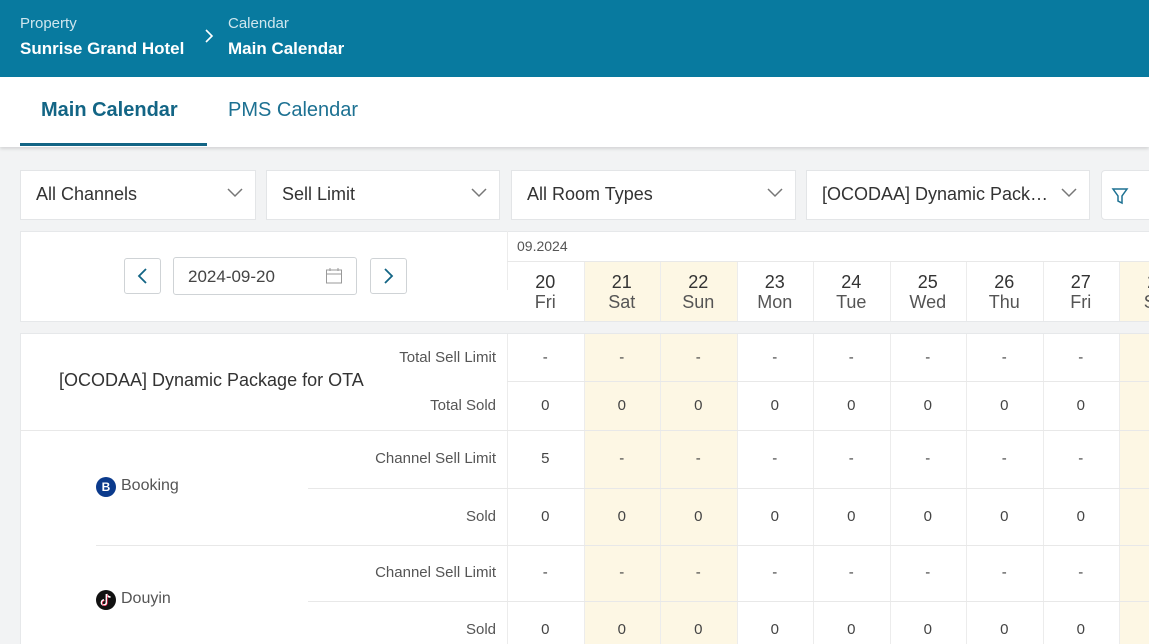 The height and width of the screenshot is (644, 1149). Describe the element at coordinates (142, 276) in the screenshot. I see `prev-button` at that location.